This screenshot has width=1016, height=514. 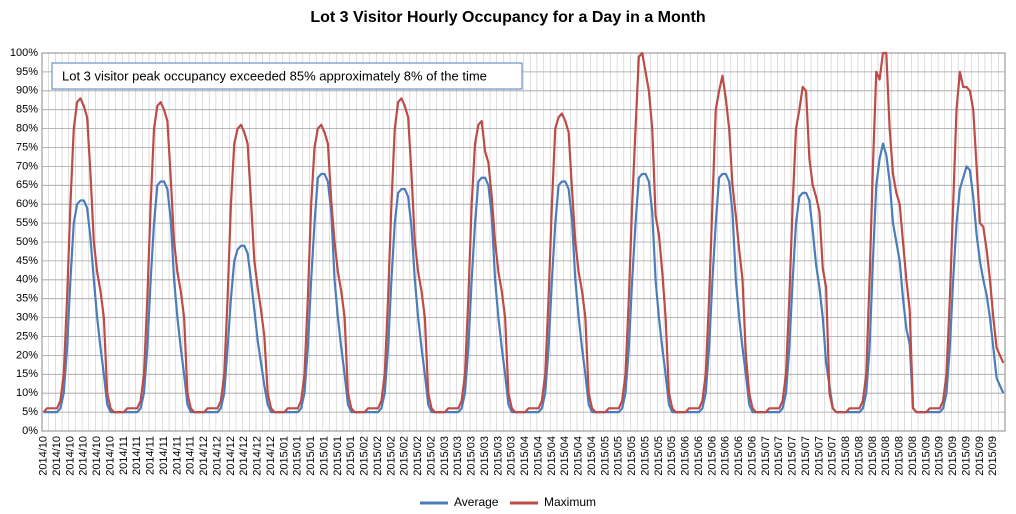 What do you see at coordinates (570, 502) in the screenshot?
I see `legend-label: Maximum` at bounding box center [570, 502].